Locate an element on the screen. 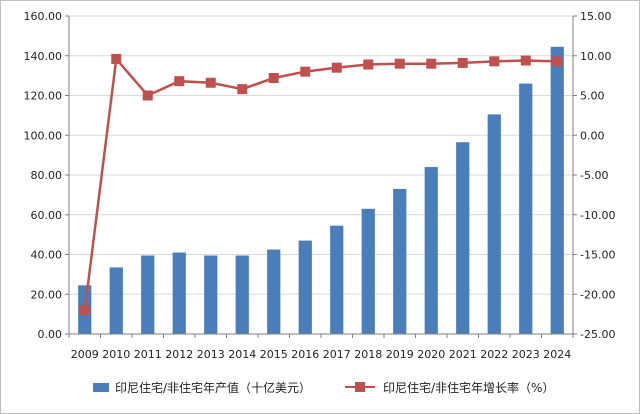  x-tick-label: 2018 is located at coordinates (368, 354).